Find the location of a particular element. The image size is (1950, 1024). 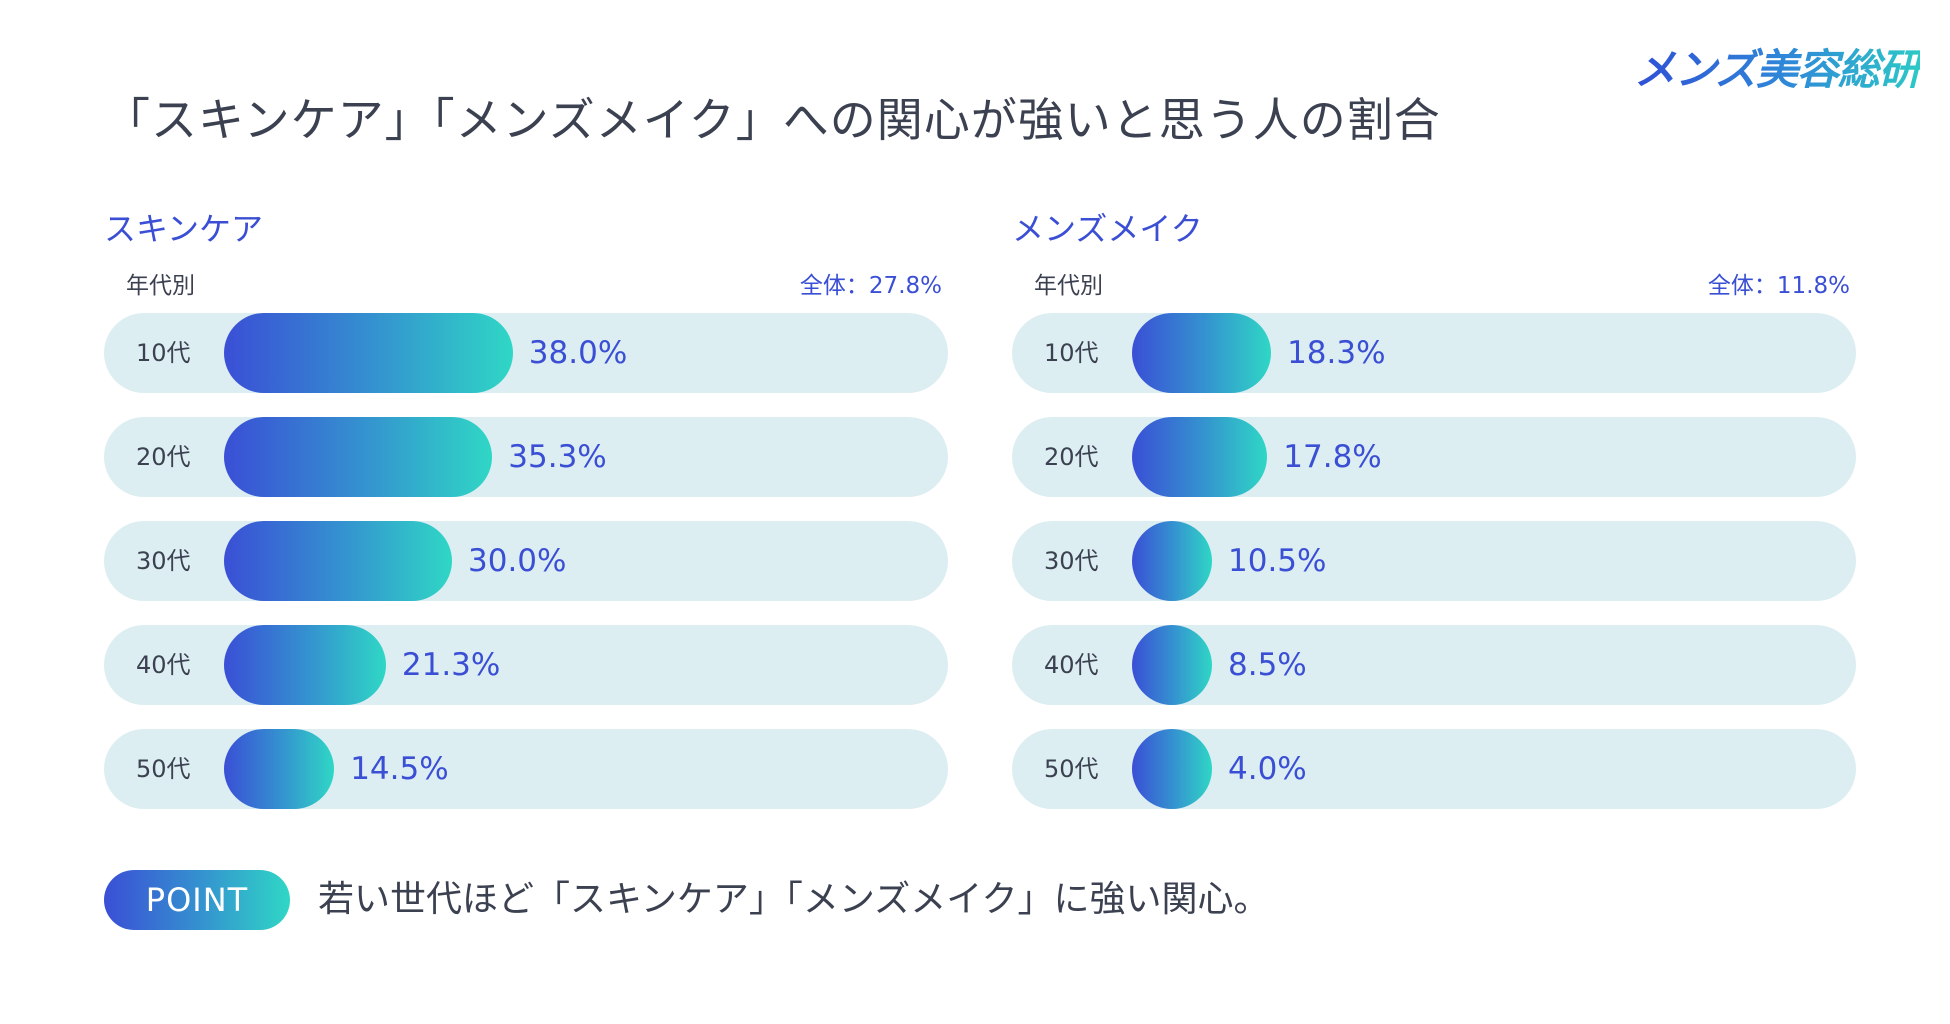

bar-row: 30代 10.5% is located at coordinates (1434, 561).